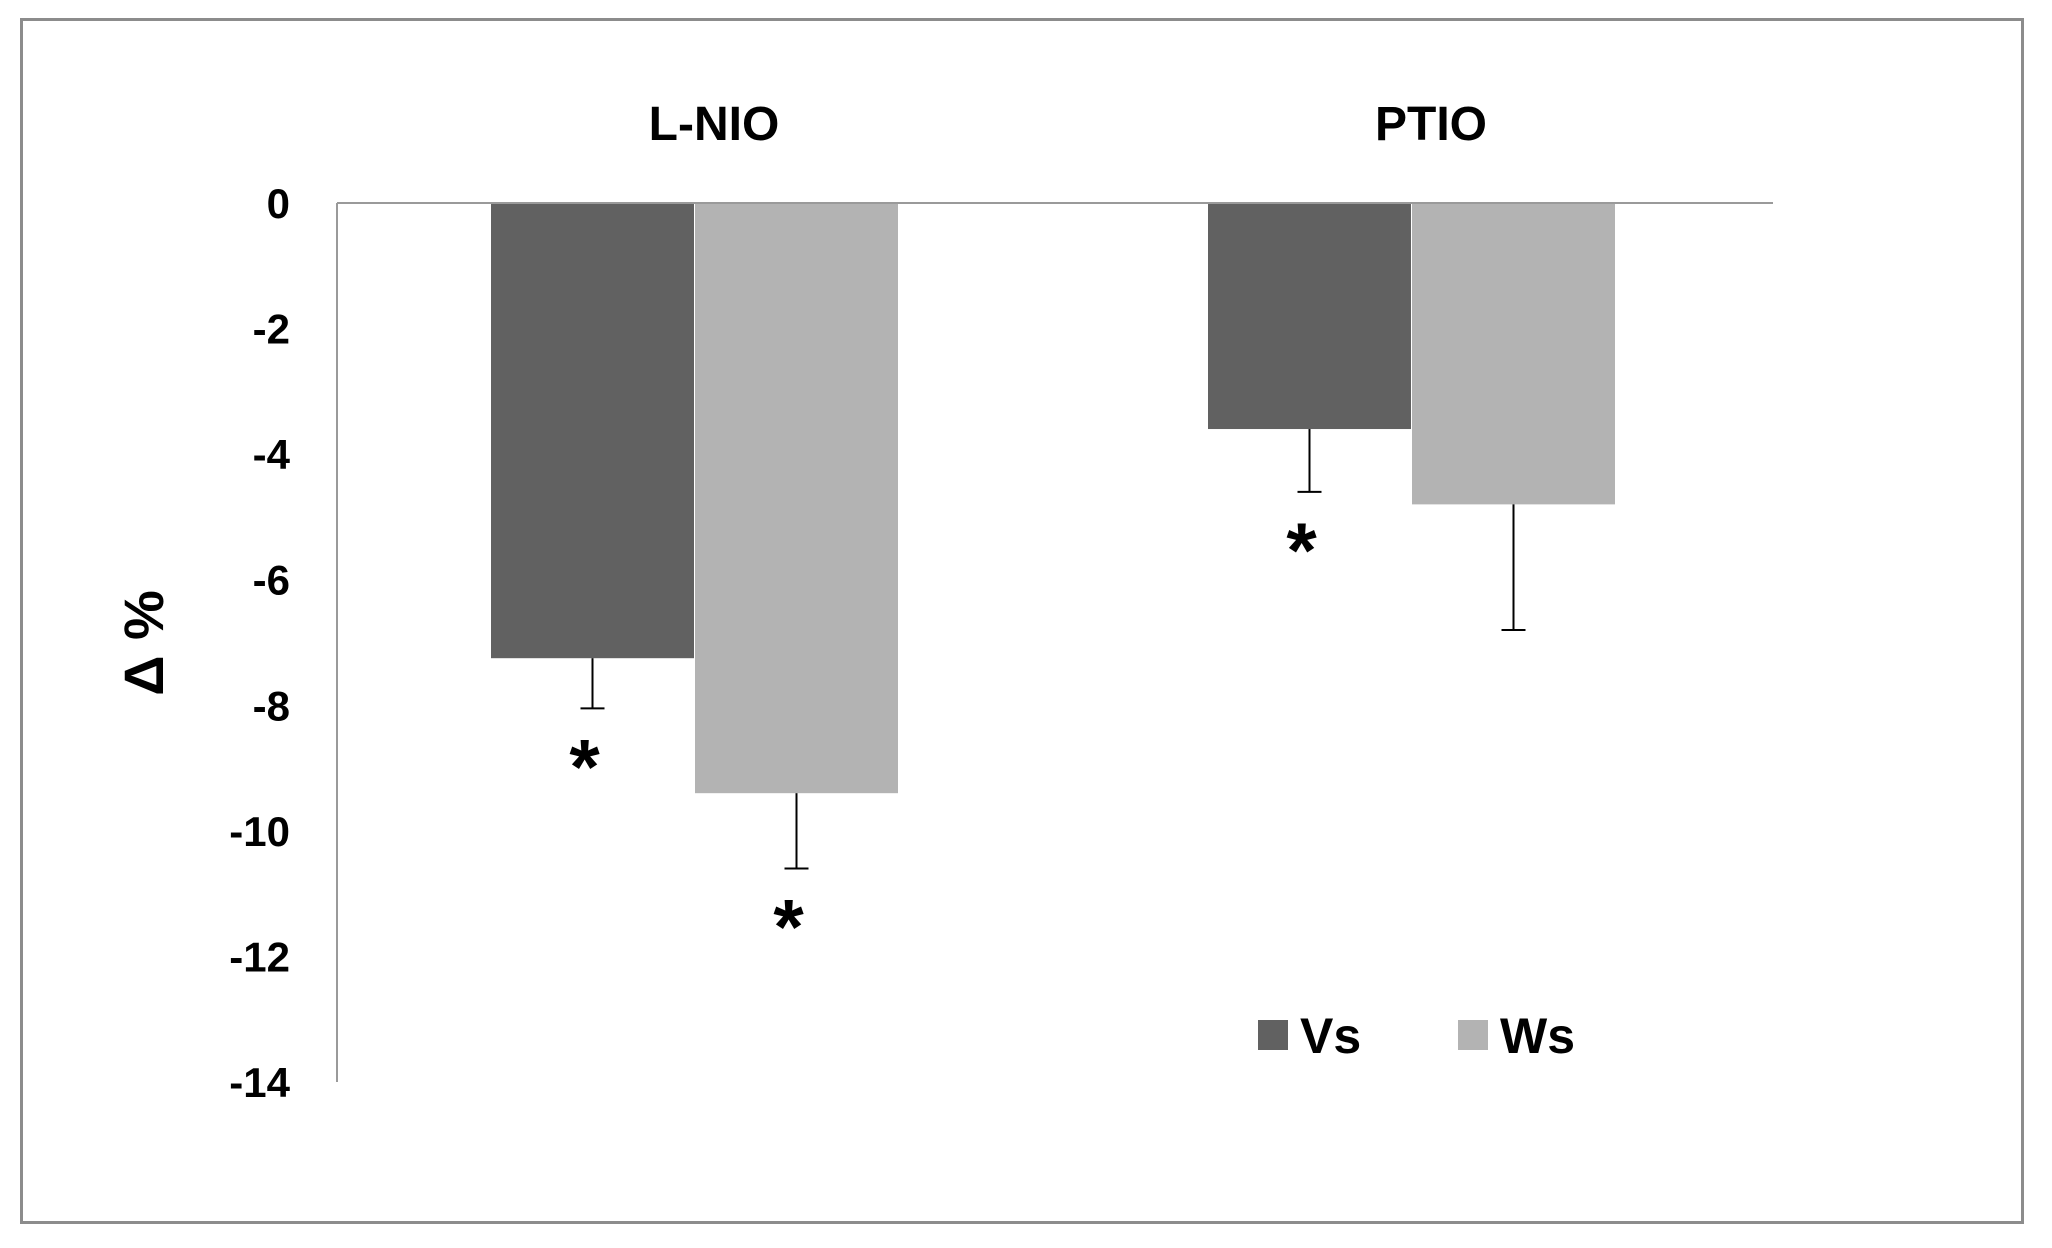  I want to click on legend-swatch-ws, so click(1473, 1035).